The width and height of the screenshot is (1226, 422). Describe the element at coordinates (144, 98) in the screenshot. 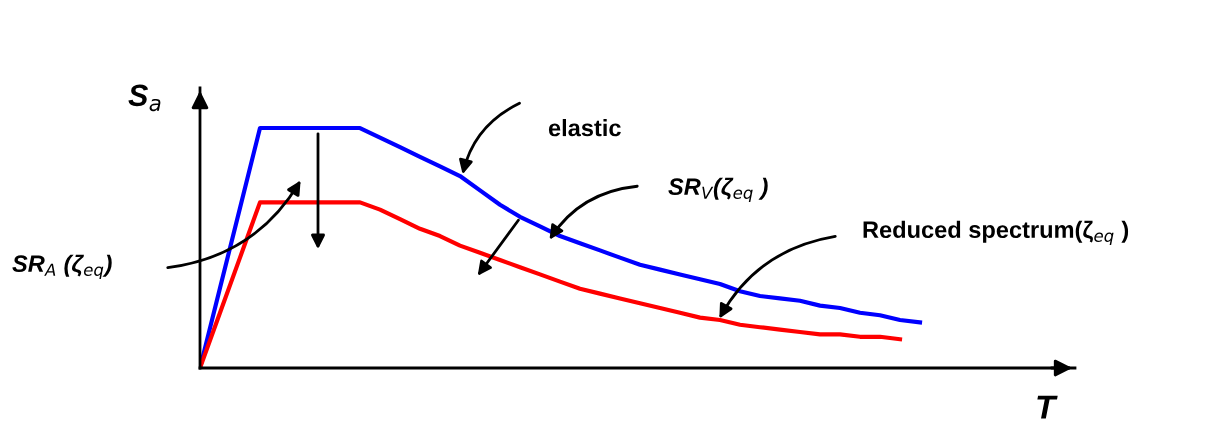

I see `y-axis-title: S$_{a}$` at that location.